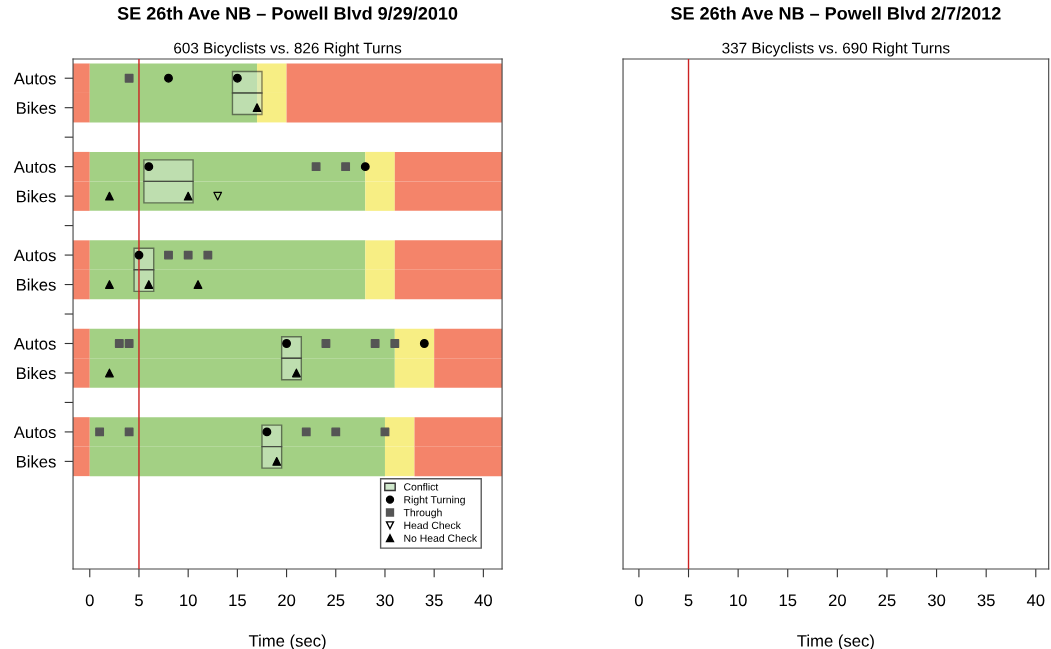 Image resolution: width=1051 pixels, height=649 pixels. I want to click on legend-label: Head Check, so click(432, 525).